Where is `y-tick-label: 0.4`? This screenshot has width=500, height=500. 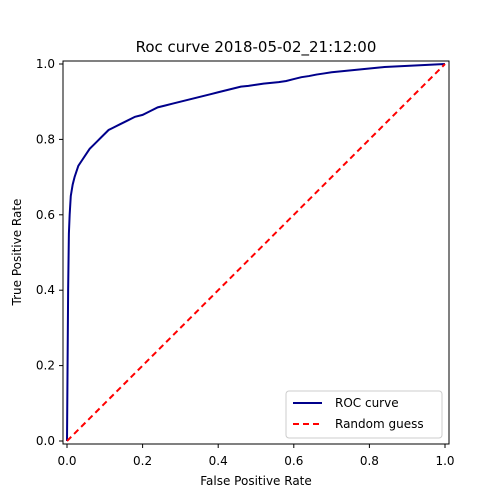 y-tick-label: 0.4 is located at coordinates (45, 290).